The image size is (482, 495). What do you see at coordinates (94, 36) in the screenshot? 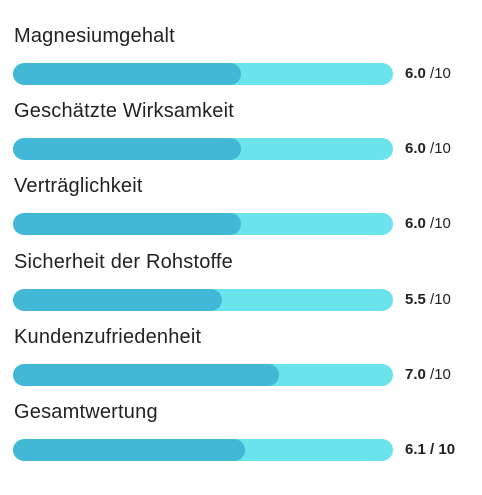
I see `rating-label: Magnesiumgehalt` at bounding box center [94, 36].